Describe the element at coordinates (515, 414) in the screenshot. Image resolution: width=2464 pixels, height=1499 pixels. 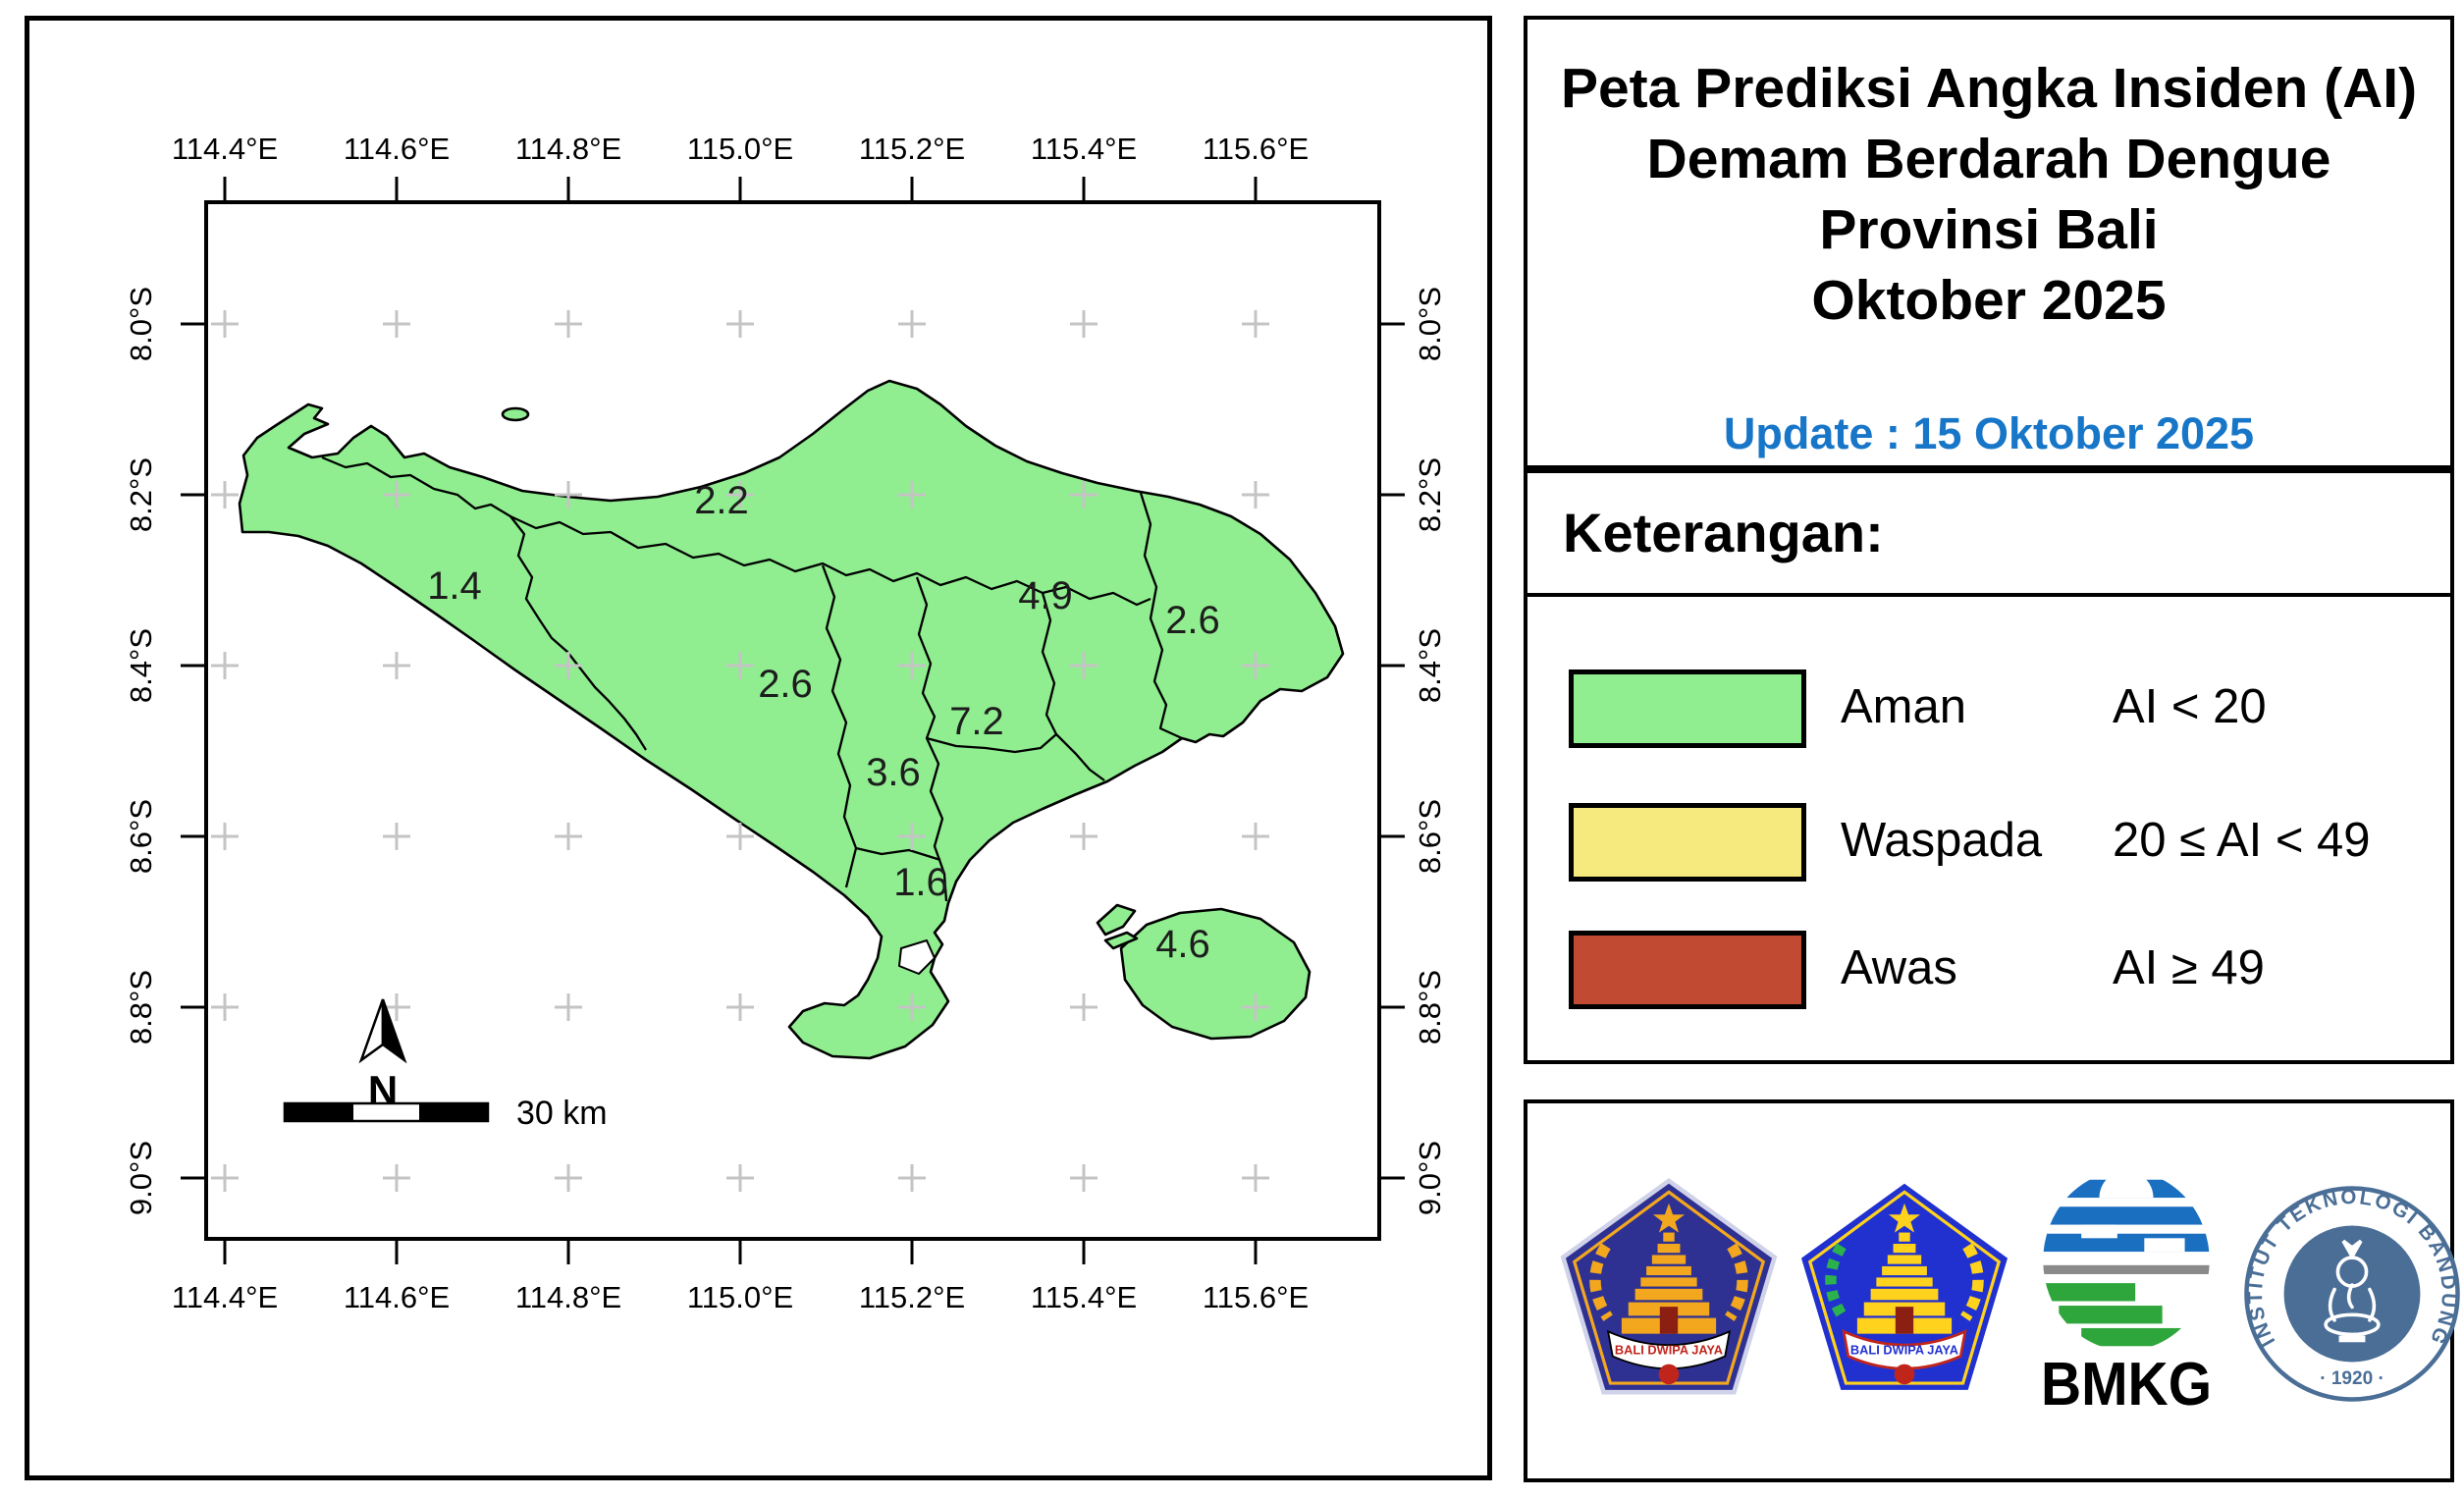
I see `menjangan-islet` at that location.